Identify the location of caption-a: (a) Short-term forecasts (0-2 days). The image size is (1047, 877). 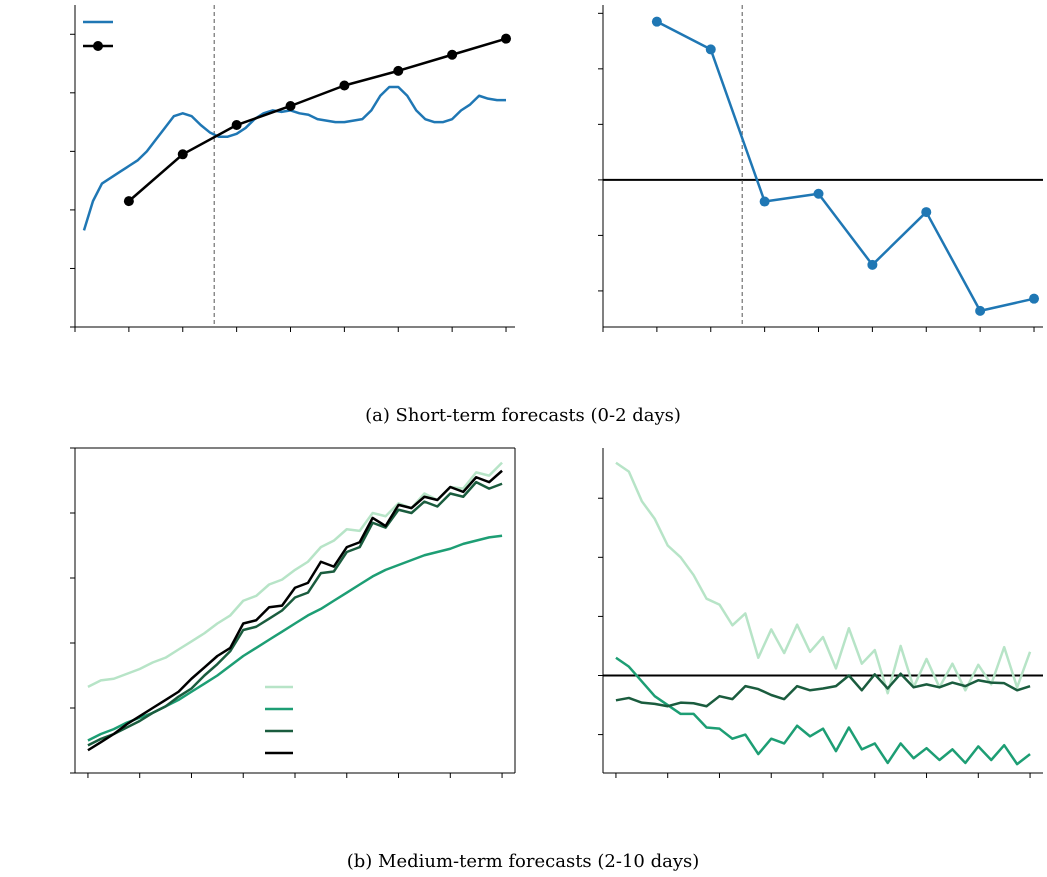
(523, 415).